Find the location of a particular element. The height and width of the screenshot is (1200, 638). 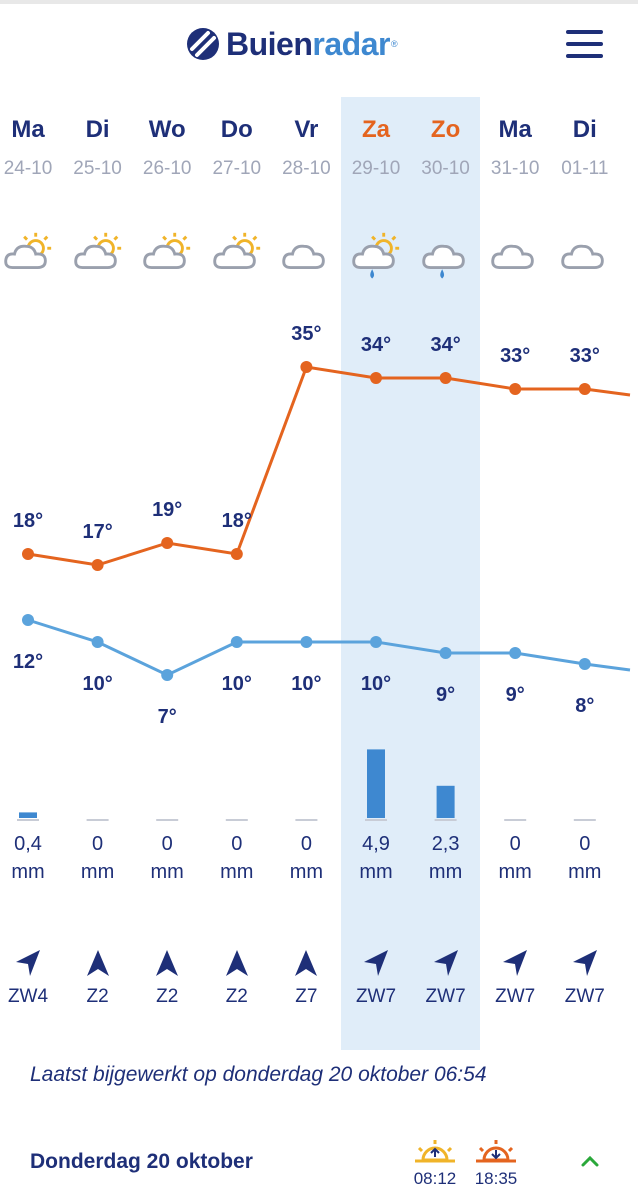

day-date: 28-10 is located at coordinates (306, 168).